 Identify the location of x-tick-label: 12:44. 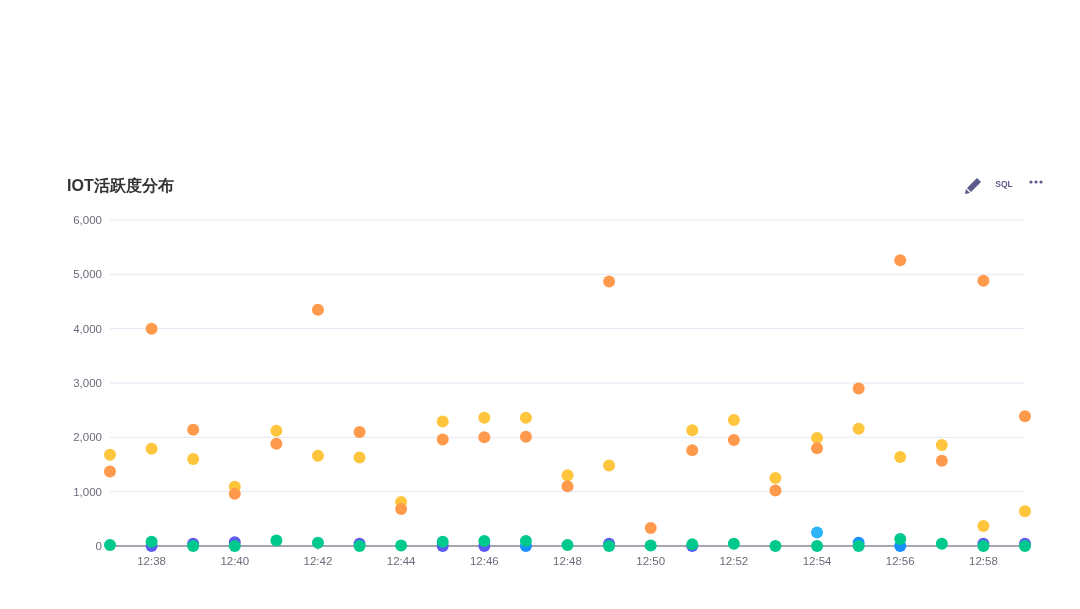
(401, 561).